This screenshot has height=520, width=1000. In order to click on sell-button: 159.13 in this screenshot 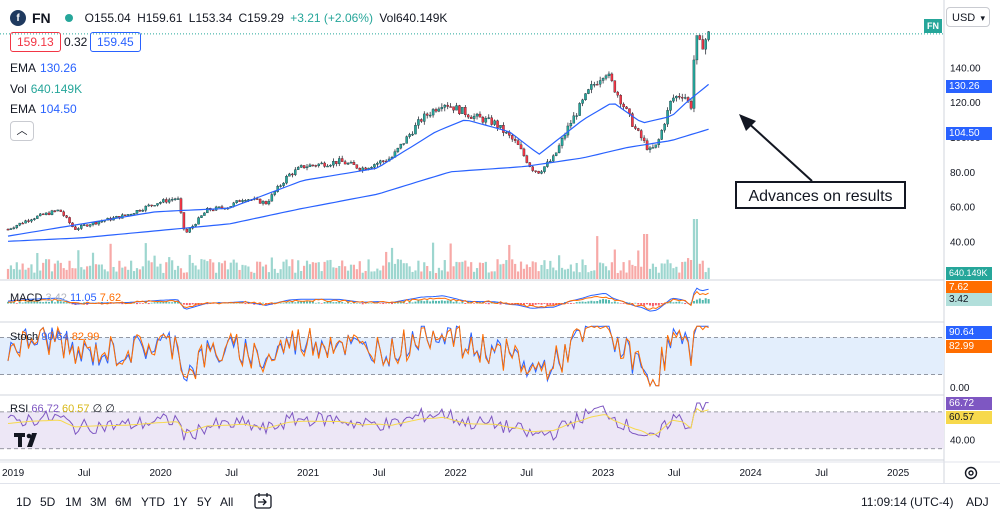, I will do `click(35, 42)`.